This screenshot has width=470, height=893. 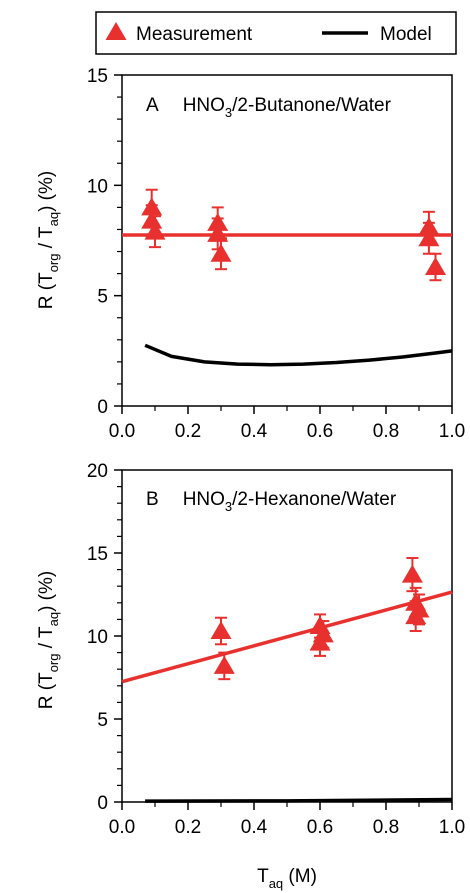 I want to click on panel-b-title-prefix: HNO, so click(x=204, y=499).